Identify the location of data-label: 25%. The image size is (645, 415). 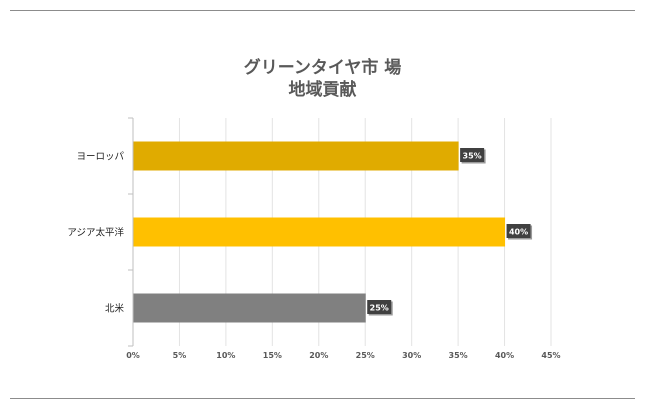
(379, 308).